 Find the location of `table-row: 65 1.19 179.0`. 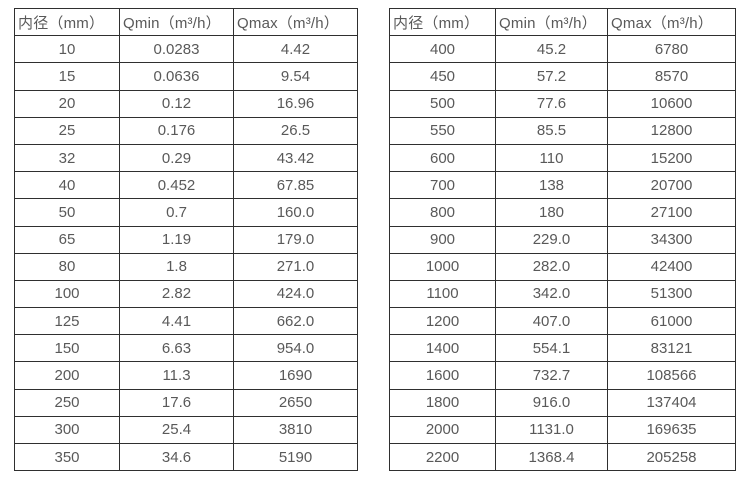

table-row: 65 1.19 179.0 is located at coordinates (186, 239).